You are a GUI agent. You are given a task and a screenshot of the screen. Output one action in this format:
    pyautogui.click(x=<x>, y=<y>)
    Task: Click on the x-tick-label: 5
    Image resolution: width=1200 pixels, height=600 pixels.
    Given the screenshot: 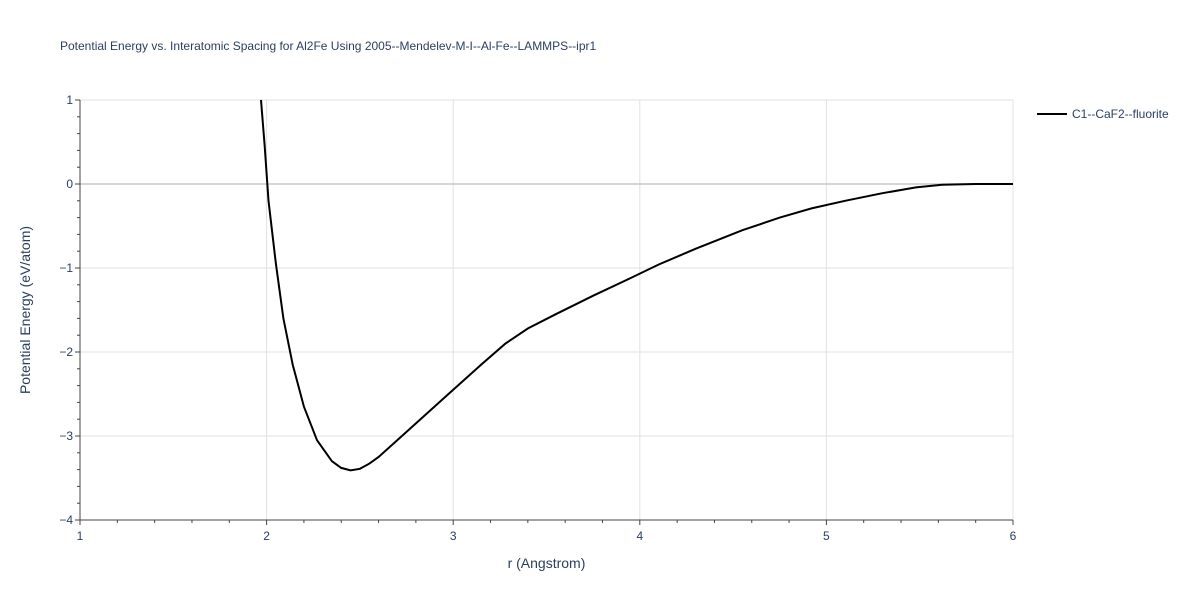 What is the action you would take?
    pyautogui.click(x=826, y=536)
    